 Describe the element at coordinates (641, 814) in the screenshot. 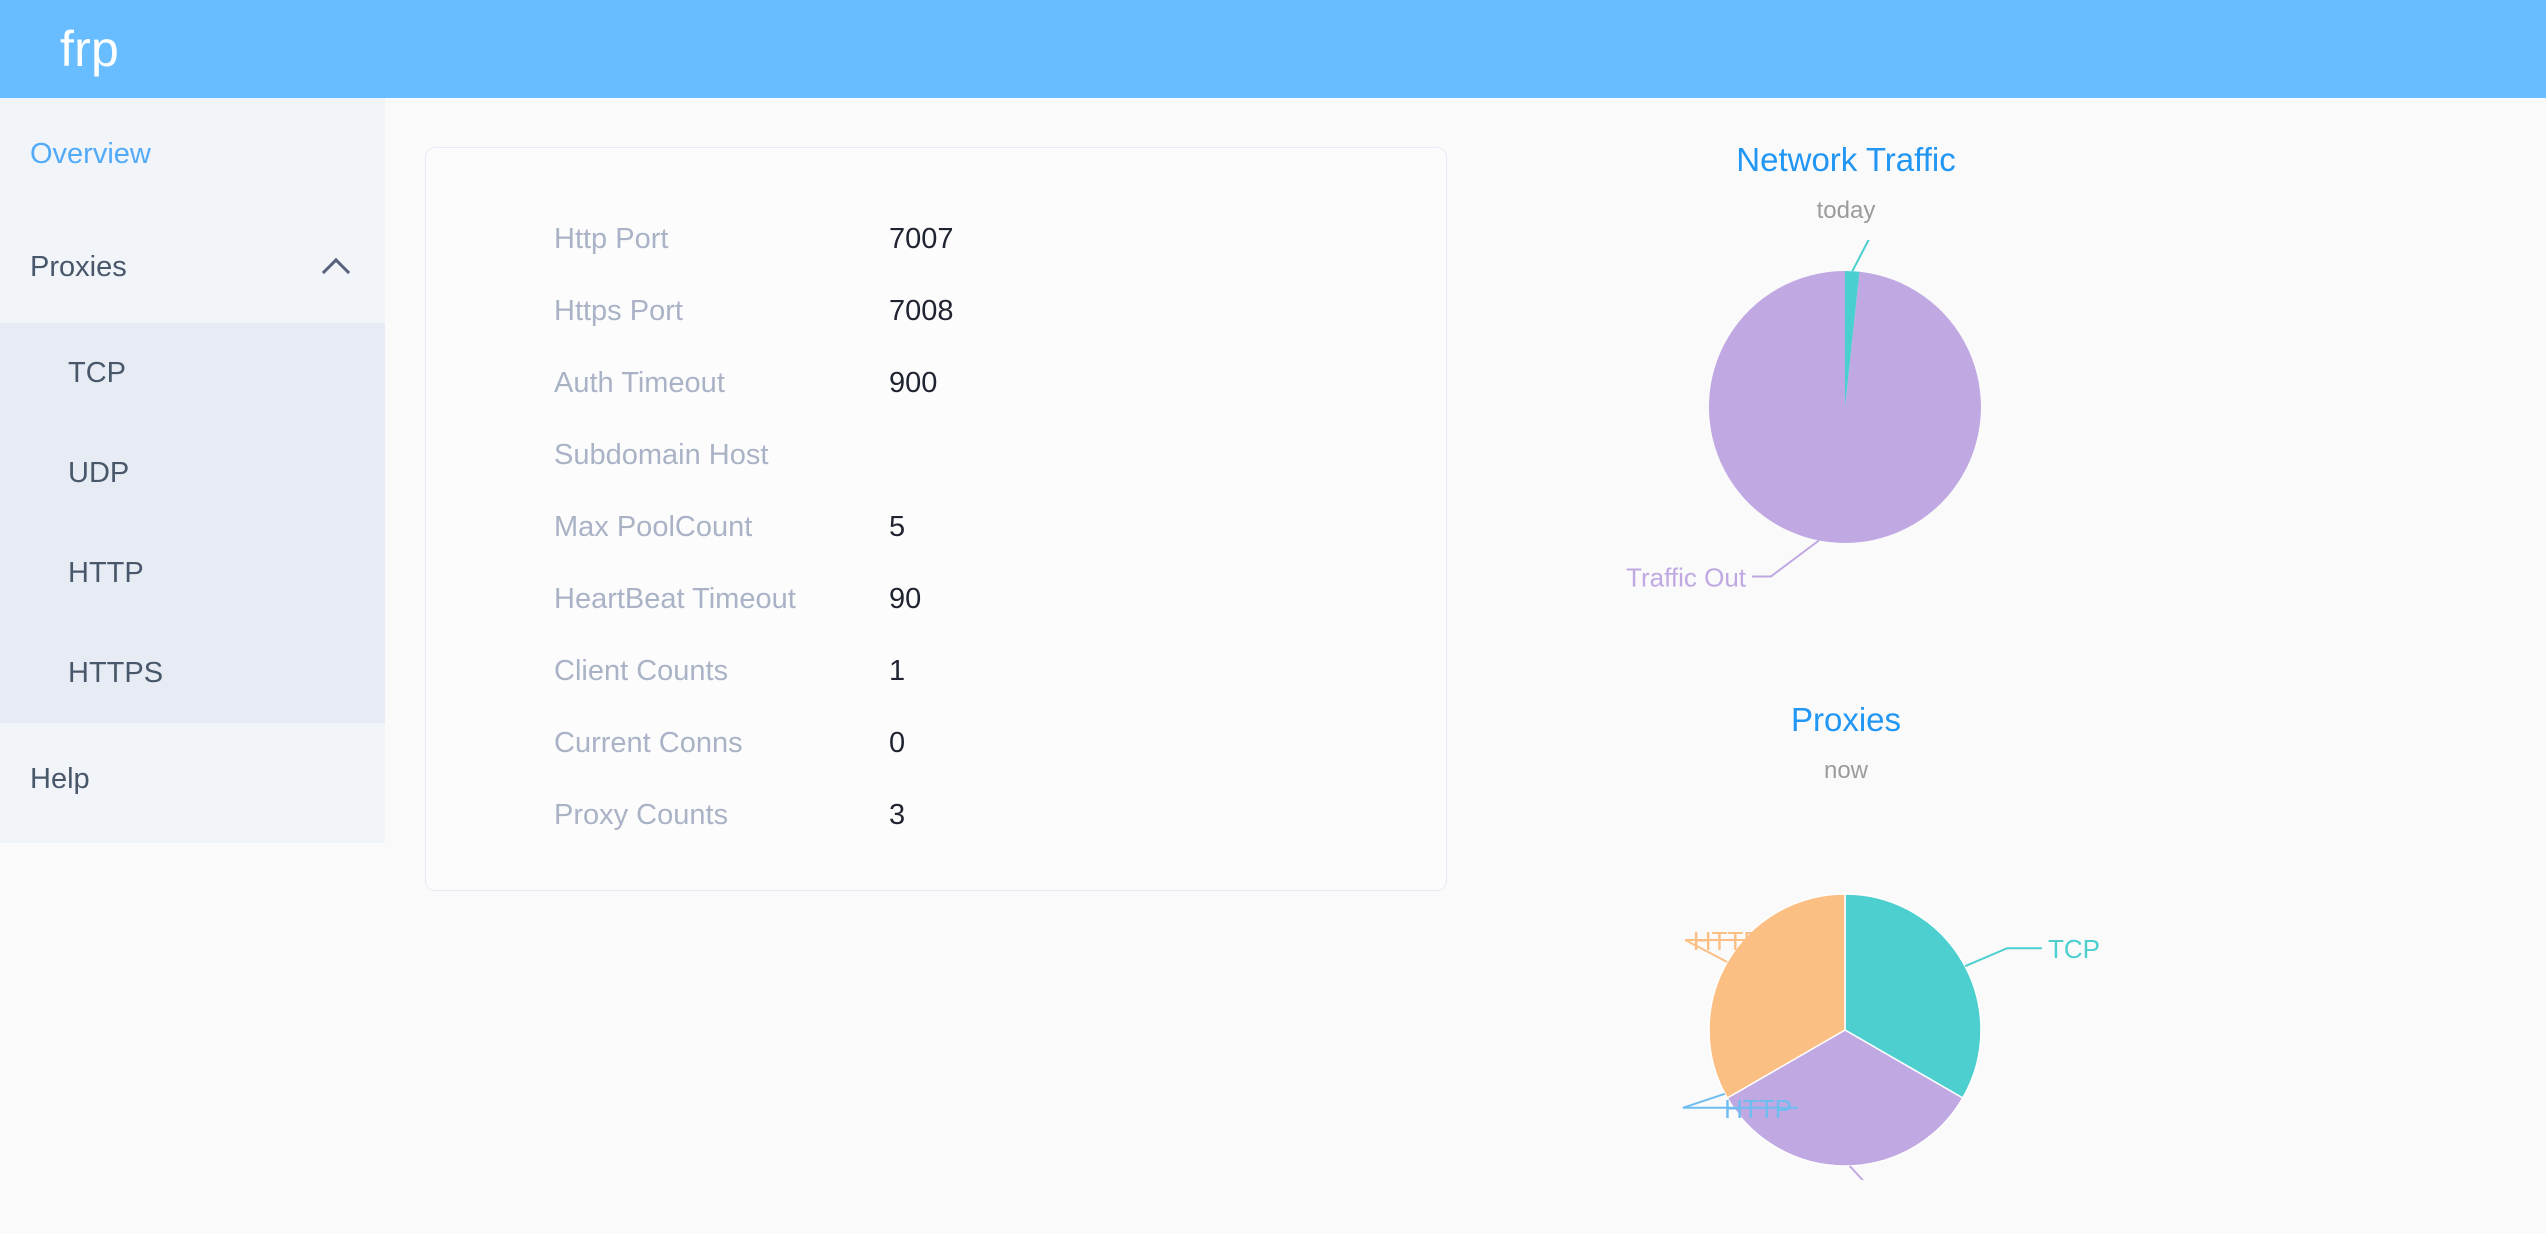

I see `info-key: Proxy Counts` at that location.